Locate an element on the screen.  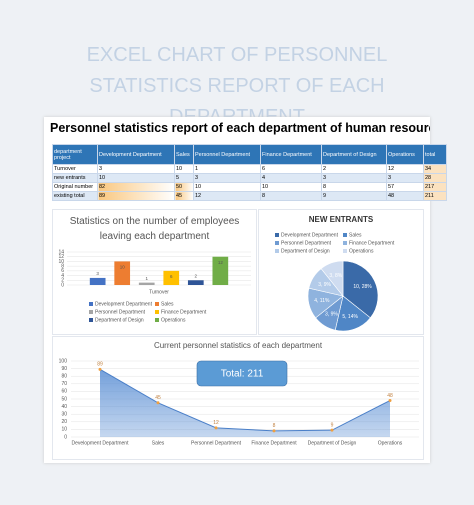
table-cell: Finance Department is located at coordinates (291, 154).